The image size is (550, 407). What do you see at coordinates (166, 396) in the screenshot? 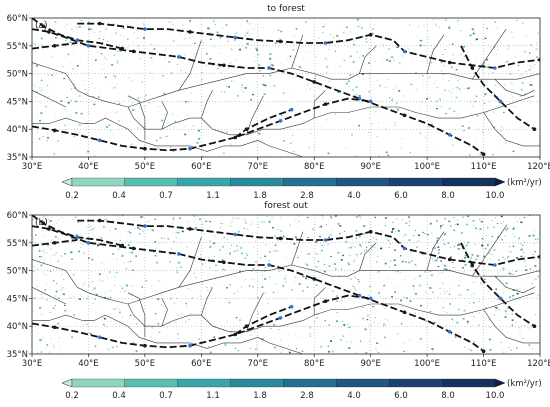
I see `colorbar-tick-label: 0.7` at bounding box center [166, 396].